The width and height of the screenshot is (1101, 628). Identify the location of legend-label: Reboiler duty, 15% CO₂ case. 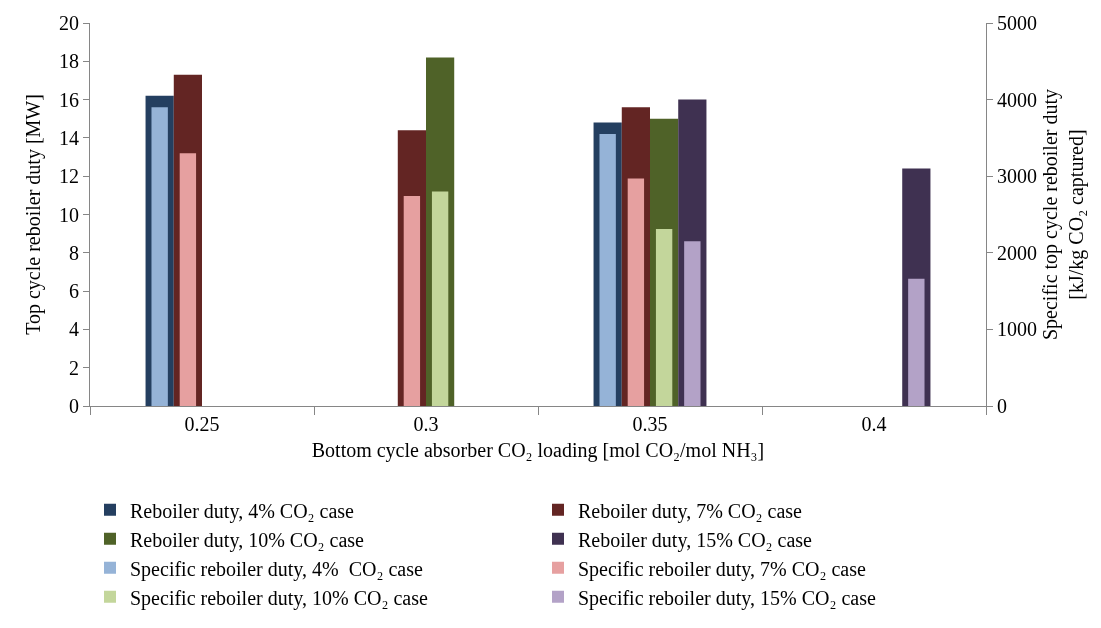
(695, 540).